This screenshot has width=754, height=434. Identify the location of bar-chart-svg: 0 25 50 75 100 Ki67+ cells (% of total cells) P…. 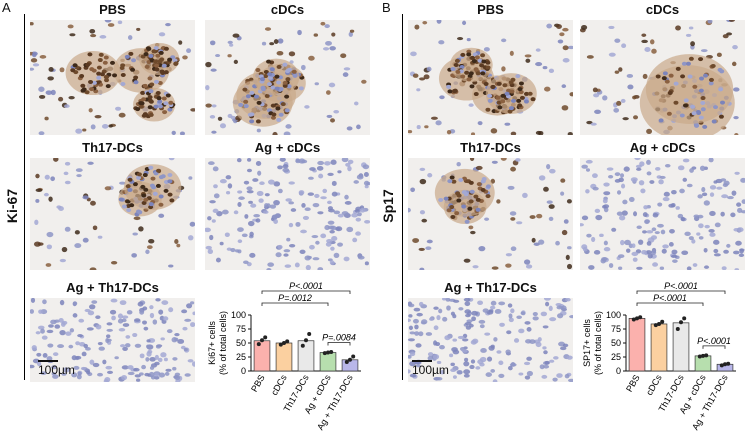
(284, 356).